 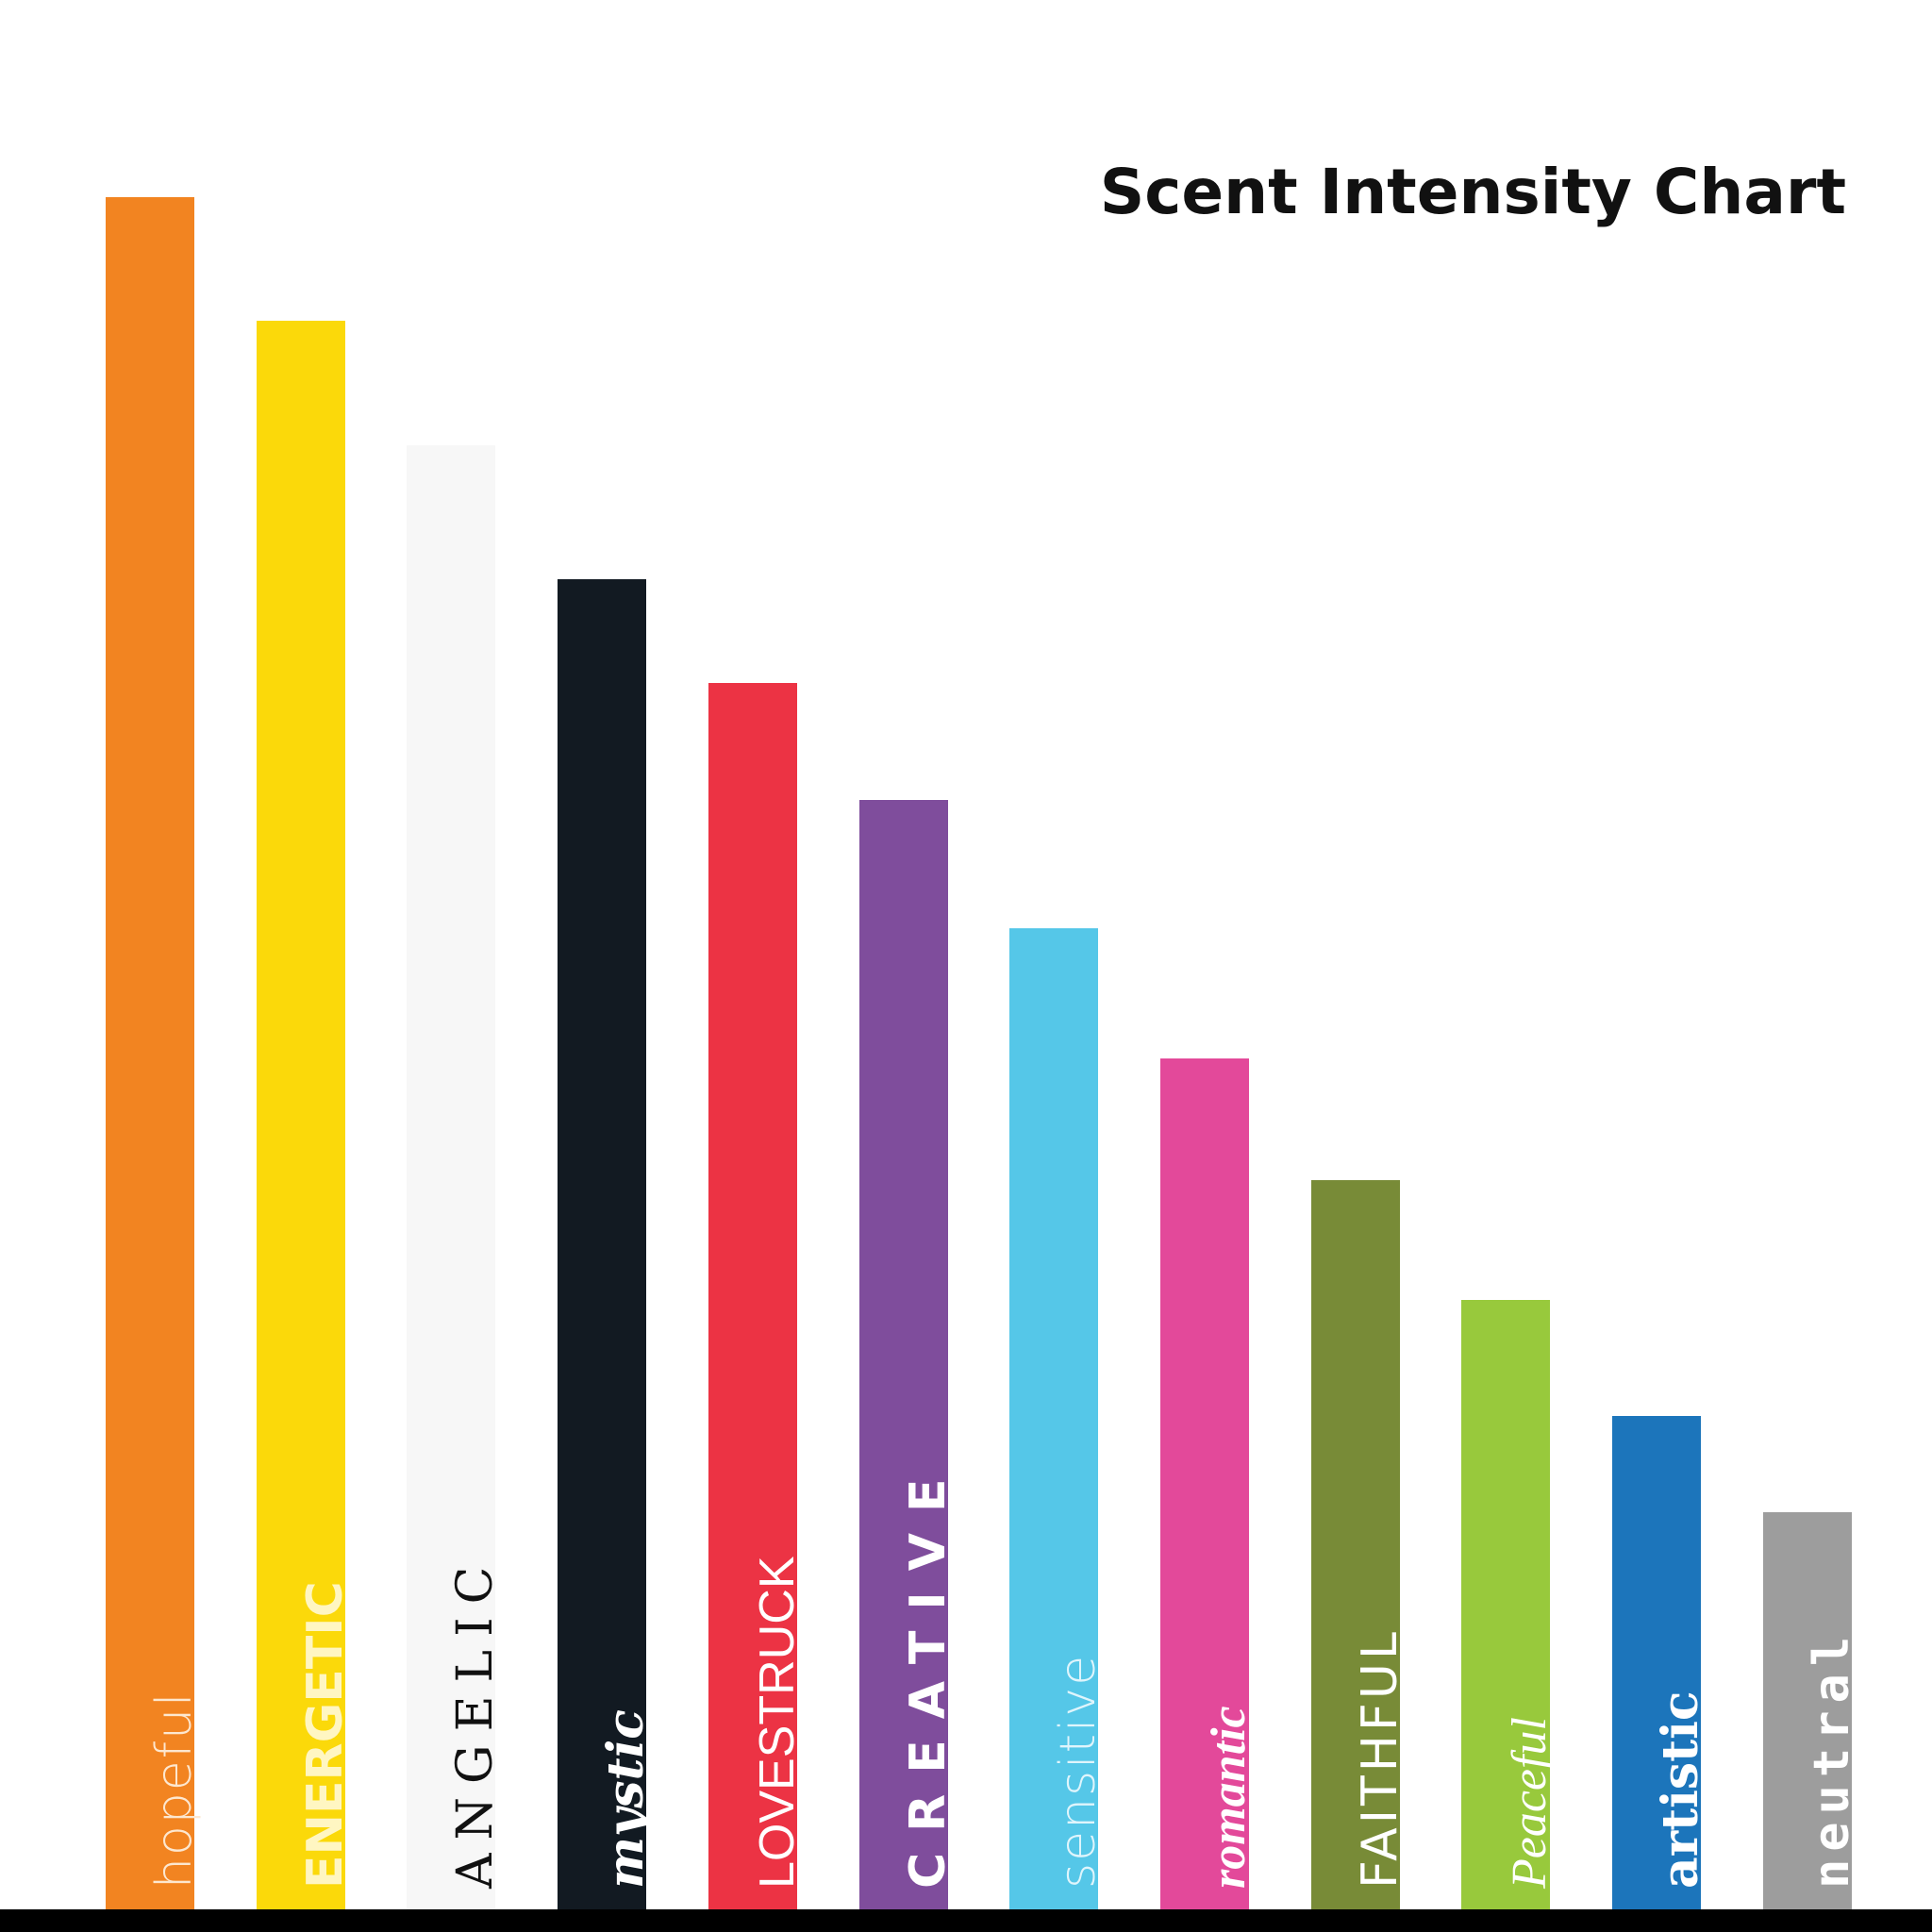 I want to click on bar-artistic: artistic, so click(x=1660, y=1662).